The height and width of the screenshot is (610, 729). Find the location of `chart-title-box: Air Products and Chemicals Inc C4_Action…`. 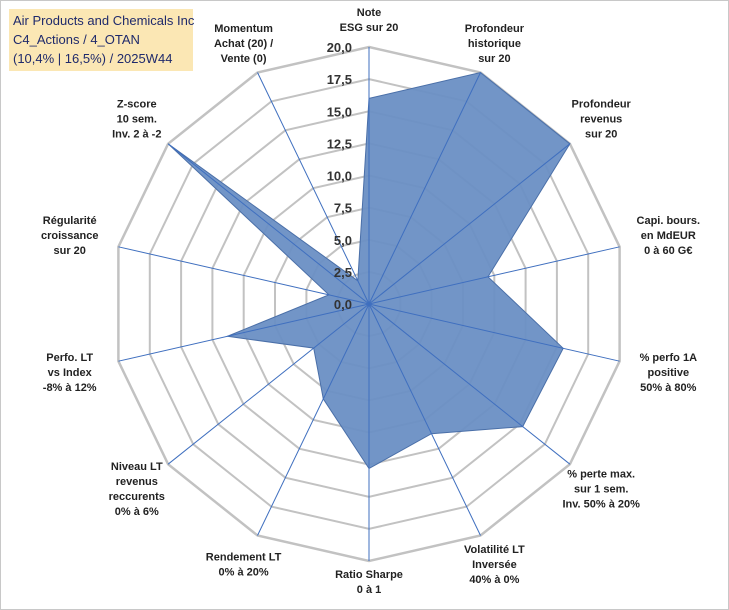

chart-title-box: Air Products and Chemicals Inc C4_Action… is located at coordinates (102, 40).